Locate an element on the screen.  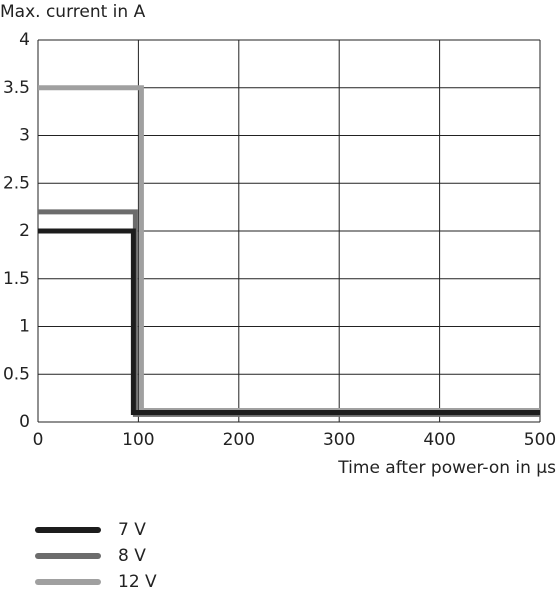
legend-label: 8 V is located at coordinates (132, 556).